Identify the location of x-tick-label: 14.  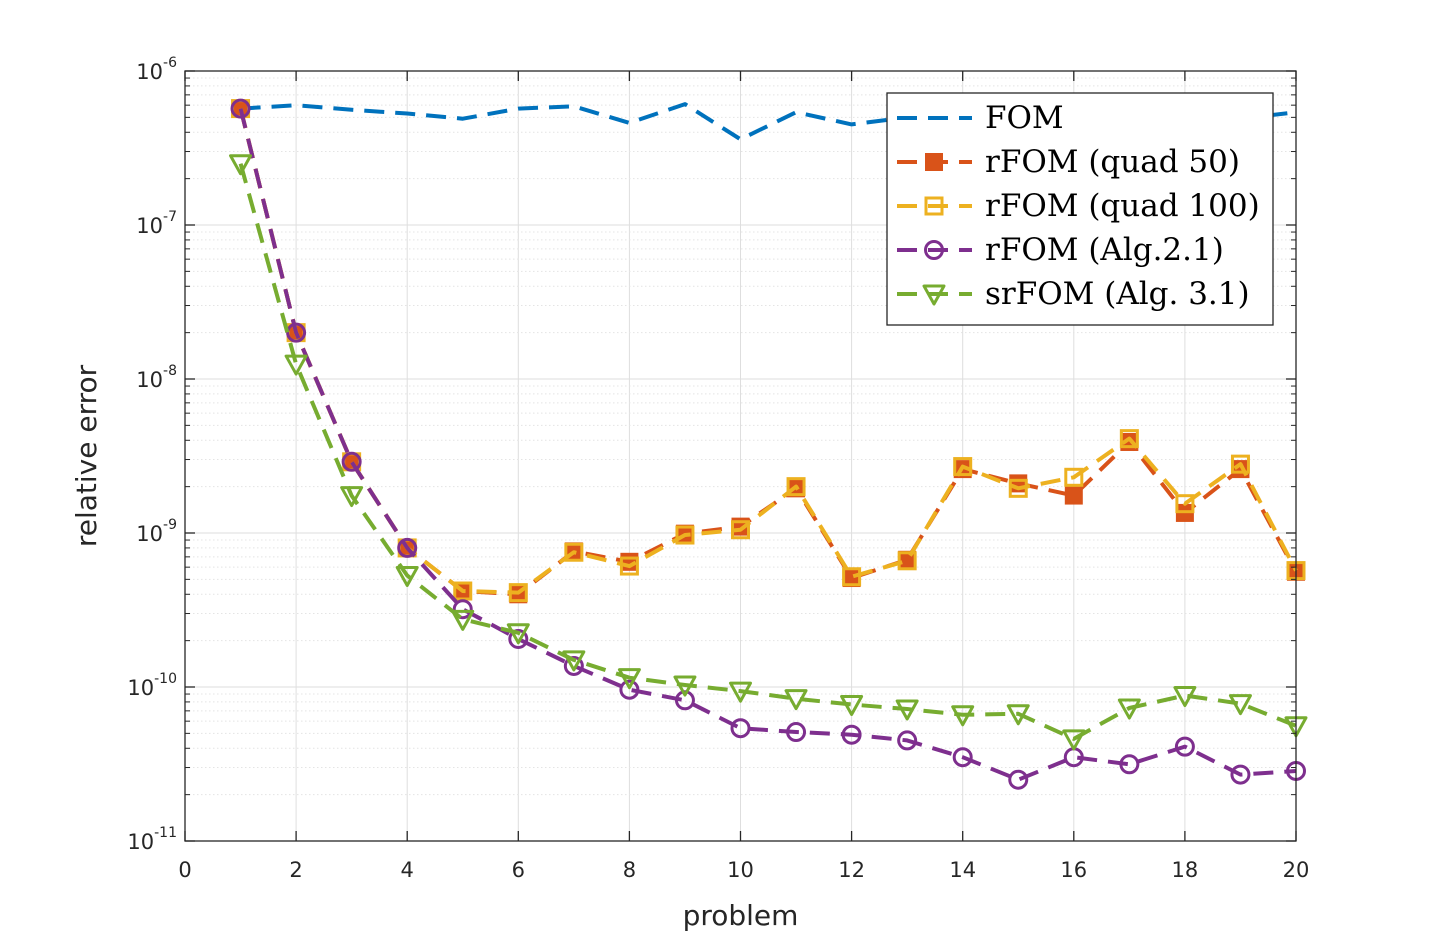
(962, 870).